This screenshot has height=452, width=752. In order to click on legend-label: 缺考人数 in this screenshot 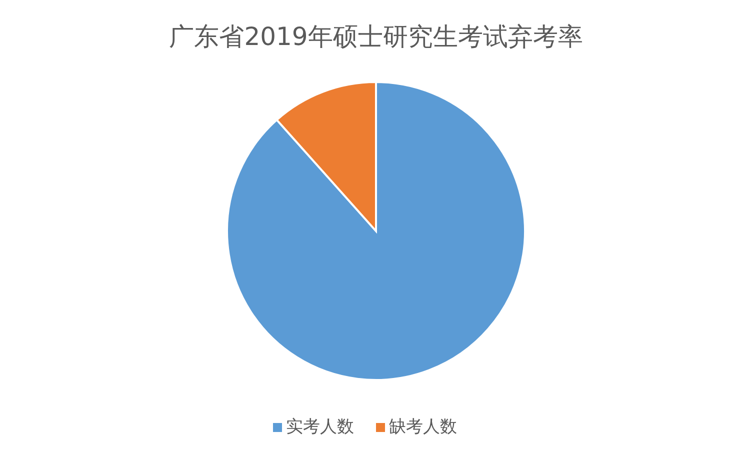, I will do `click(423, 427)`.